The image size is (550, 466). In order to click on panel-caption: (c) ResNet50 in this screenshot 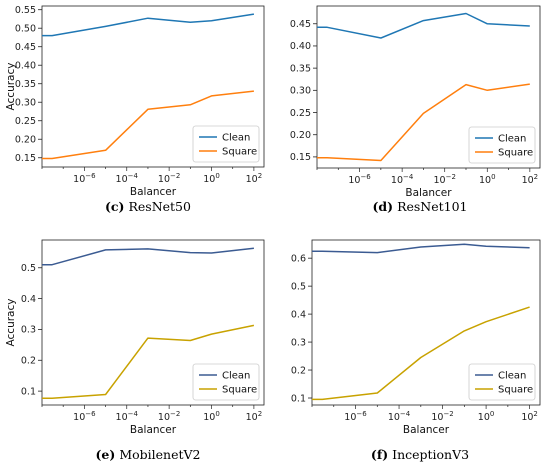, I will do `click(148, 206)`.